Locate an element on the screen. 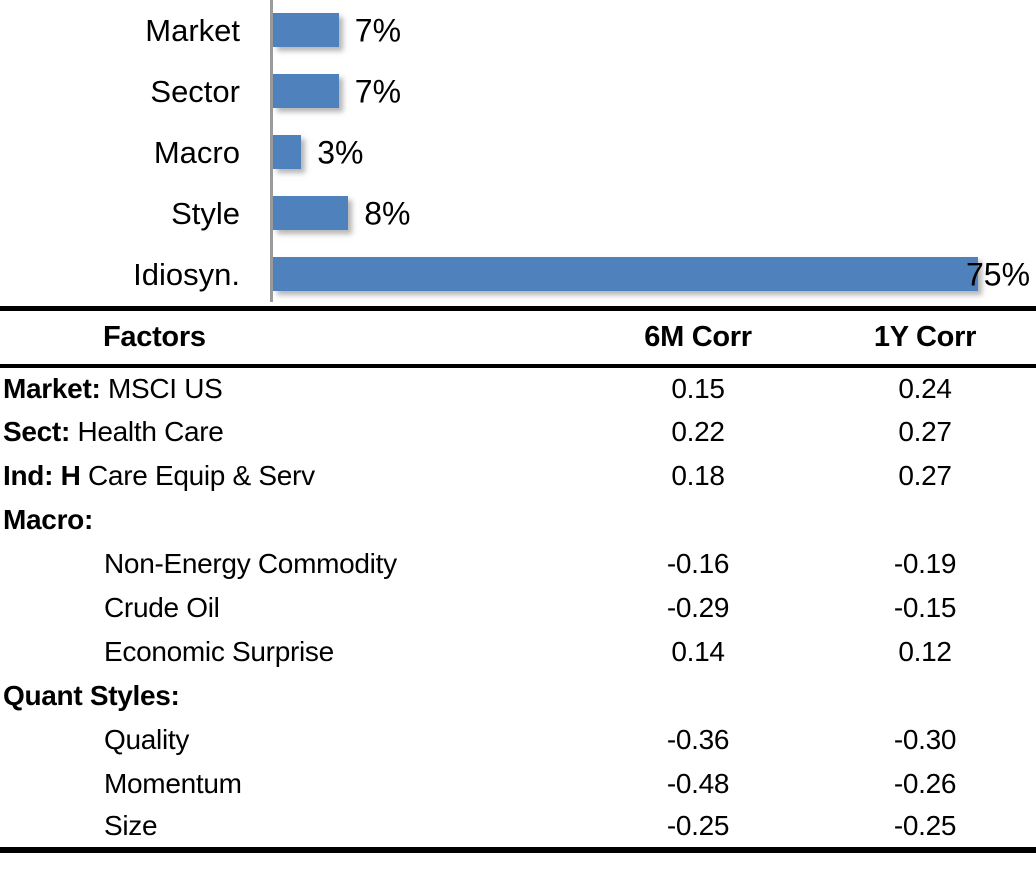 Image resolution: width=1036 pixels, height=870 pixels. factor-prefix: Macro: is located at coordinates (48, 519).